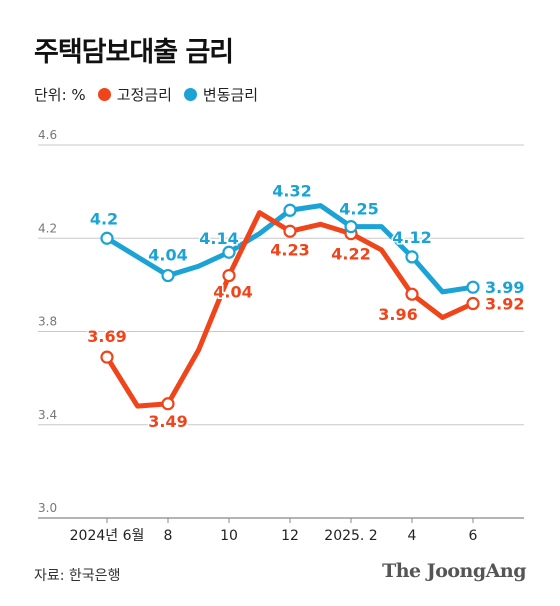 This screenshot has height=606, width=560. Describe the element at coordinates (358, 209) in the screenshot. I see `data-label-variable: 4.25` at that location.